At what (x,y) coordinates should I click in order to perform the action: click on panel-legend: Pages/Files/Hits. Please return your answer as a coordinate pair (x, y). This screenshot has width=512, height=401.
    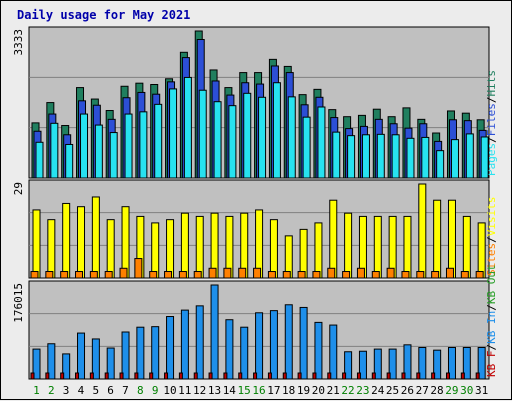
    Looking at the image, I should click on (491, 123).